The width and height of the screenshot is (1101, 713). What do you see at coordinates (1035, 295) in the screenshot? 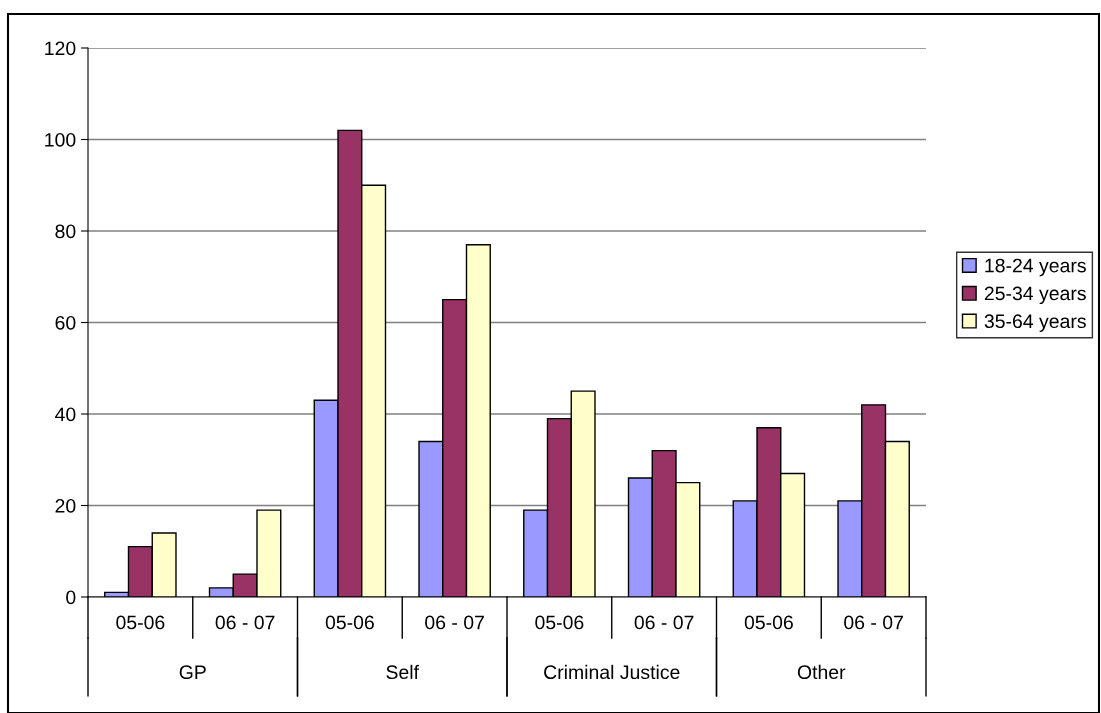
I see `legend-label: 25-34 years` at bounding box center [1035, 295].